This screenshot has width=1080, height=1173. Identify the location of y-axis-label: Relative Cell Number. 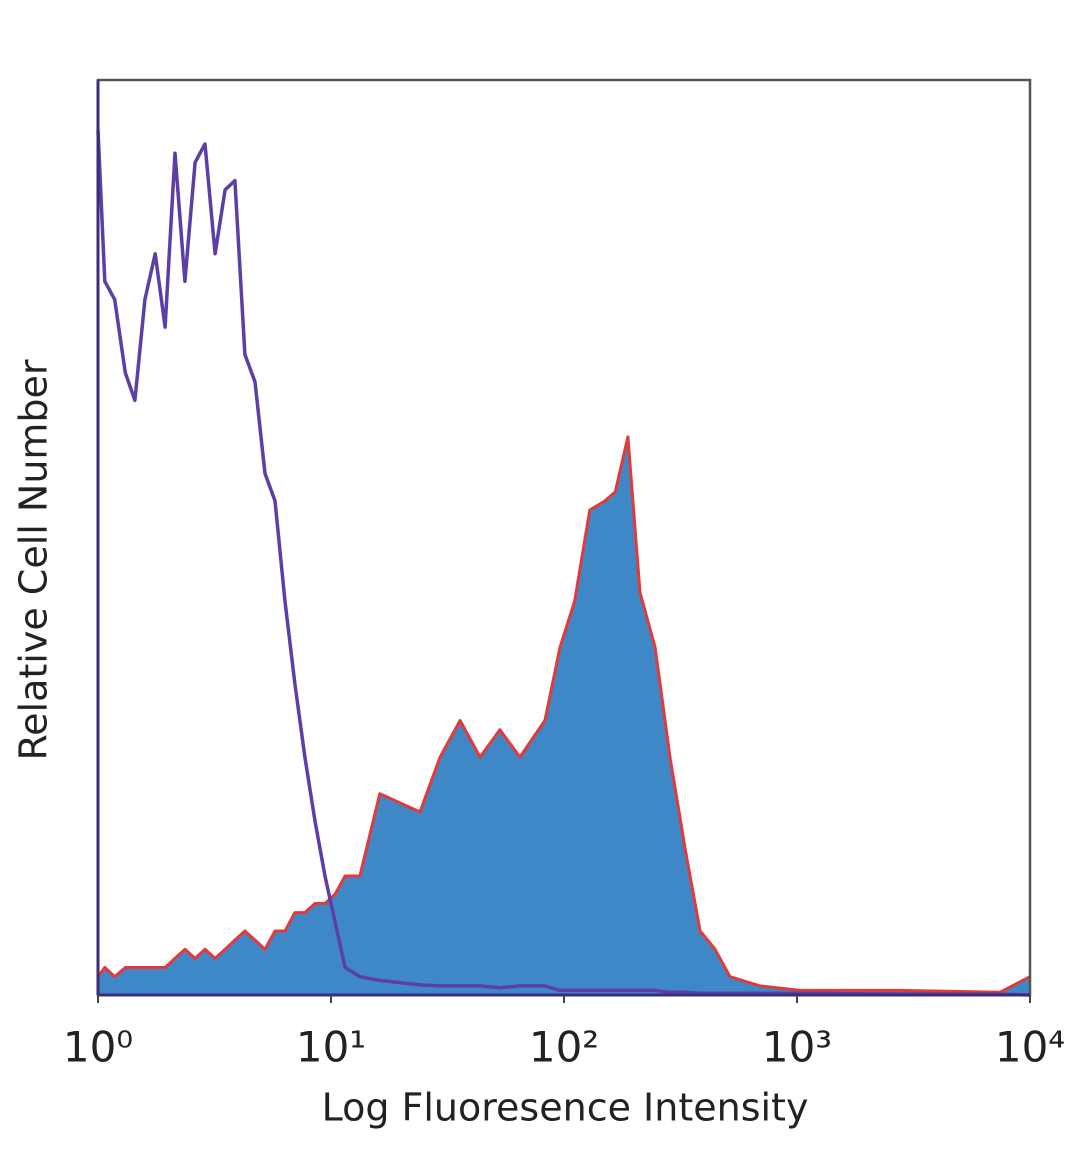
(34, 559).